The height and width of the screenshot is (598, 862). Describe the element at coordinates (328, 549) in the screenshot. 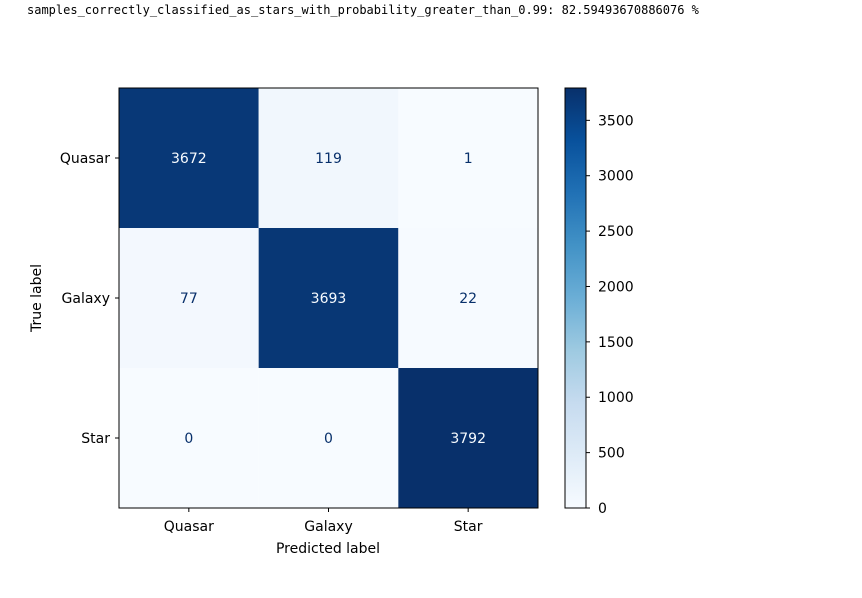

I see `x-axis-label: Predicted label` at that location.